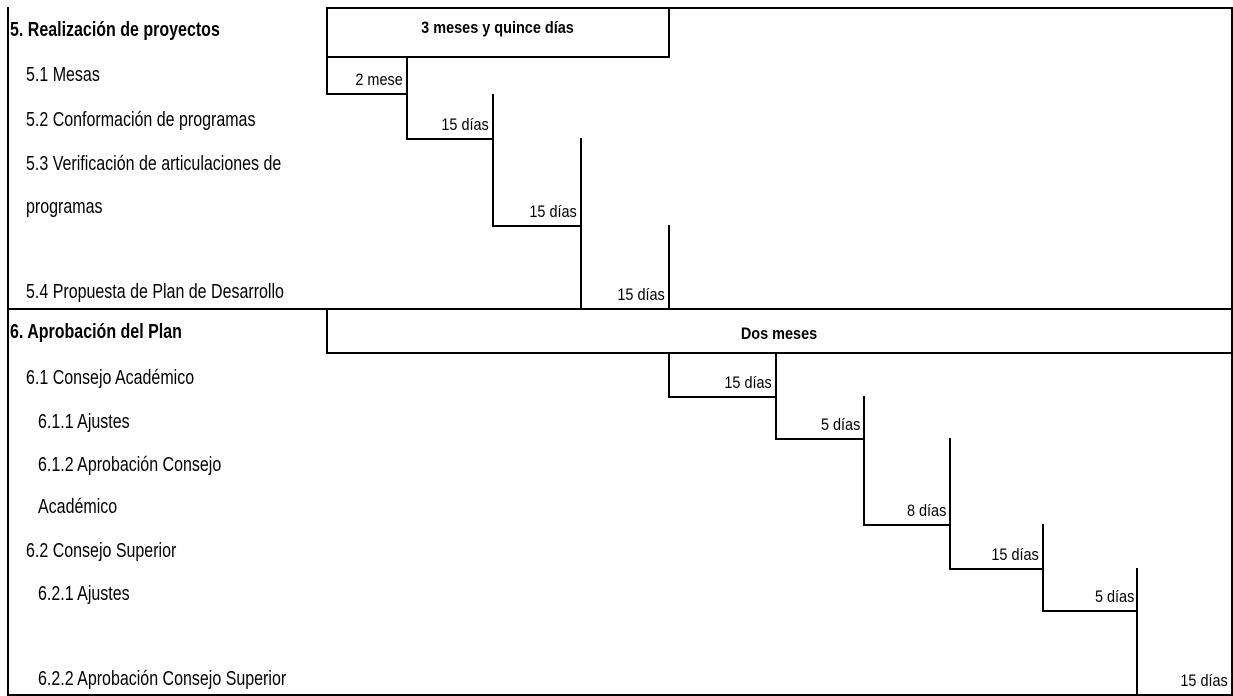 The width and height of the screenshot is (1233, 696). What do you see at coordinates (907, 482) in the screenshot?
I see `task-duration: 8 días` at bounding box center [907, 482].